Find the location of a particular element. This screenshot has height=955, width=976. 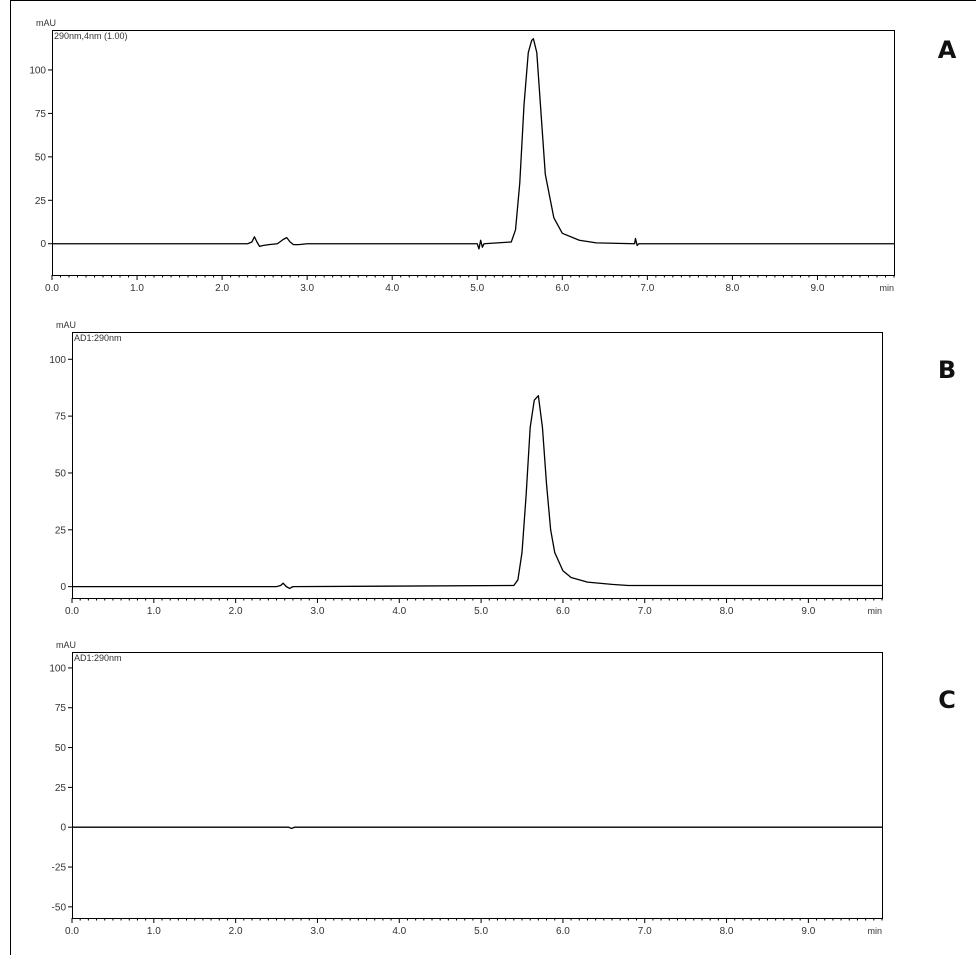

panel-letter: A is located at coordinates (947, 50).